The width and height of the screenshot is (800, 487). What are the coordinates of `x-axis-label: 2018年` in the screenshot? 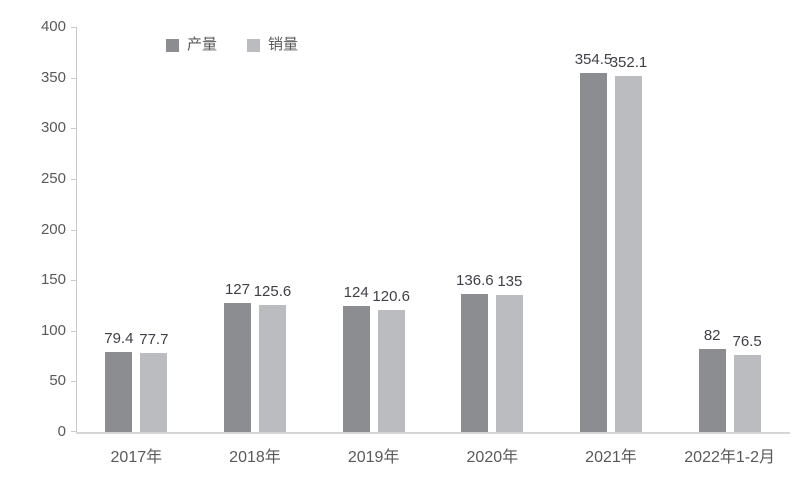 It's located at (255, 457).